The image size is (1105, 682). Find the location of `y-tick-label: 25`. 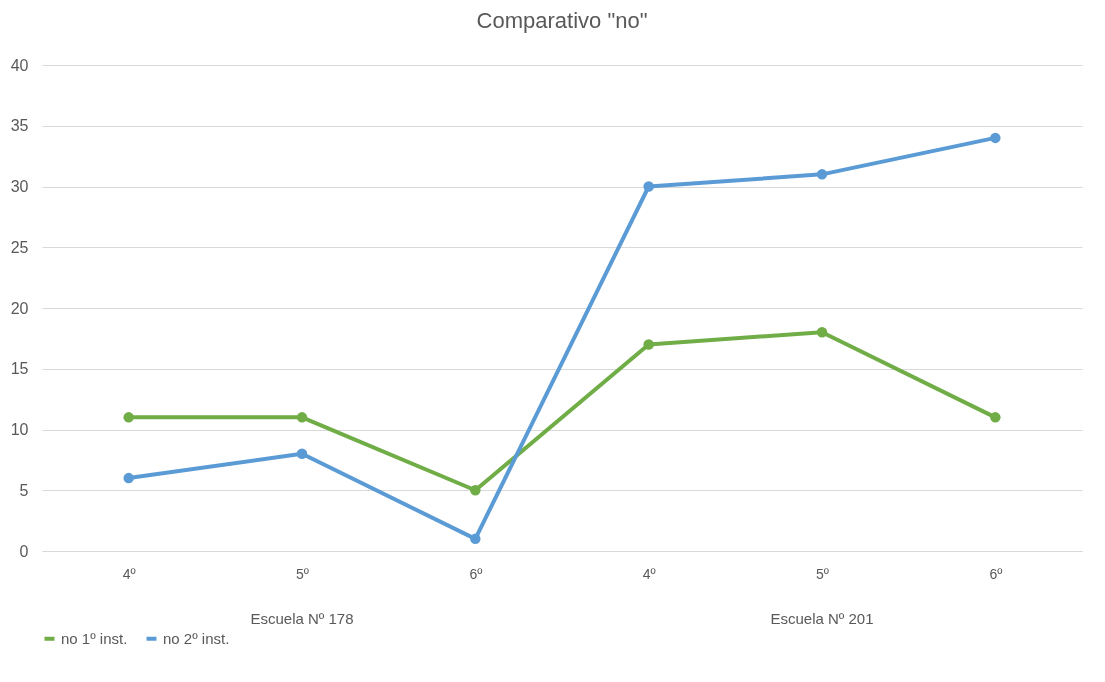

y-tick-label: 25 is located at coordinates (19, 247).